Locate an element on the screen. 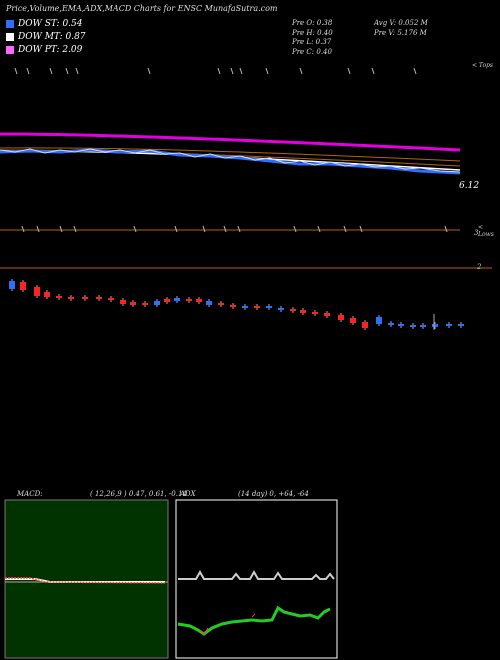  ema-pt-line is located at coordinates (230, 142).